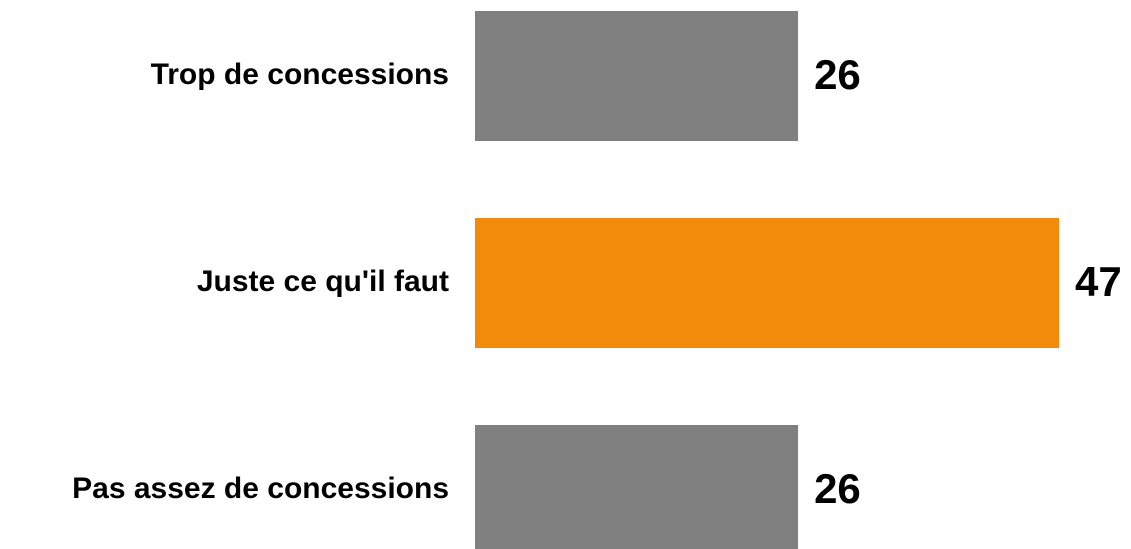  Describe the element at coordinates (637, 487) in the screenshot. I see `bar-pas-assez-de-concessions` at that location.